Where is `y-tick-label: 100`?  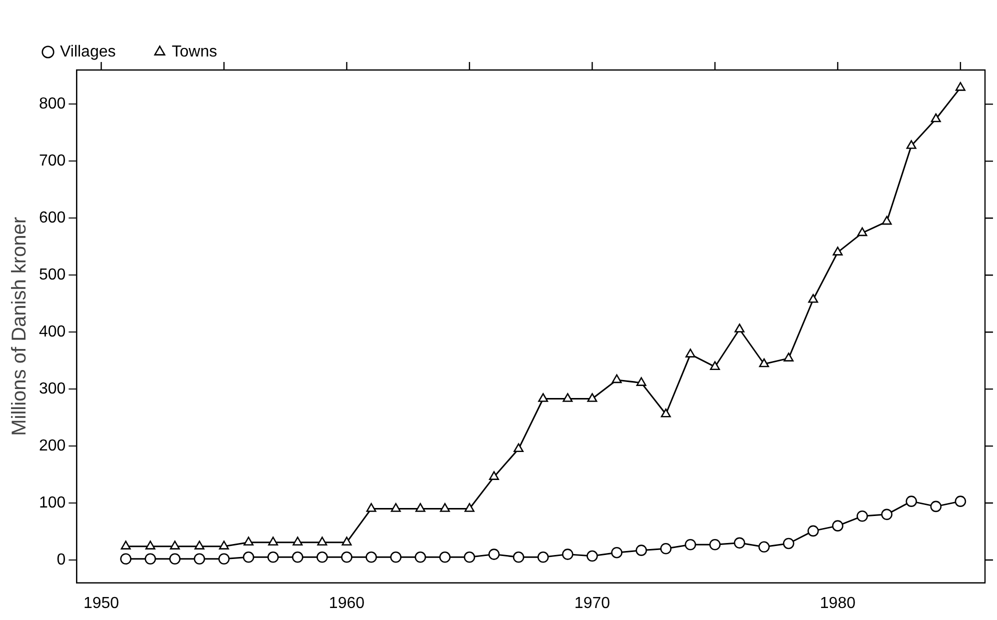 y-tick-label: 100 is located at coordinates (52, 503).